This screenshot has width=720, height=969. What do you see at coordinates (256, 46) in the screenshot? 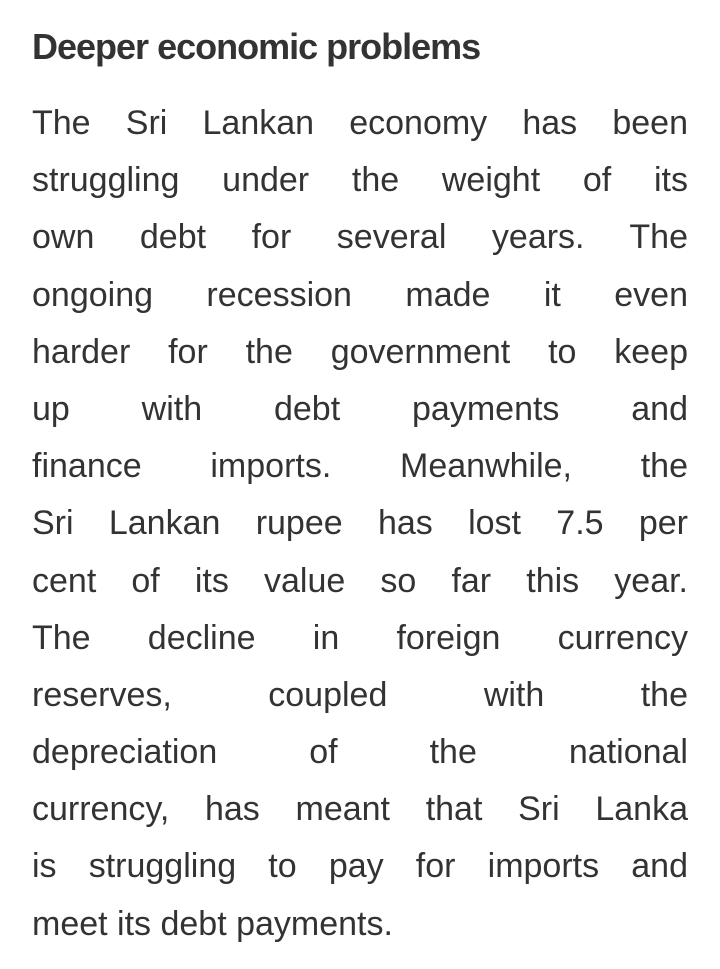
I see `heading: Deeper economic problems` at bounding box center [256, 46].